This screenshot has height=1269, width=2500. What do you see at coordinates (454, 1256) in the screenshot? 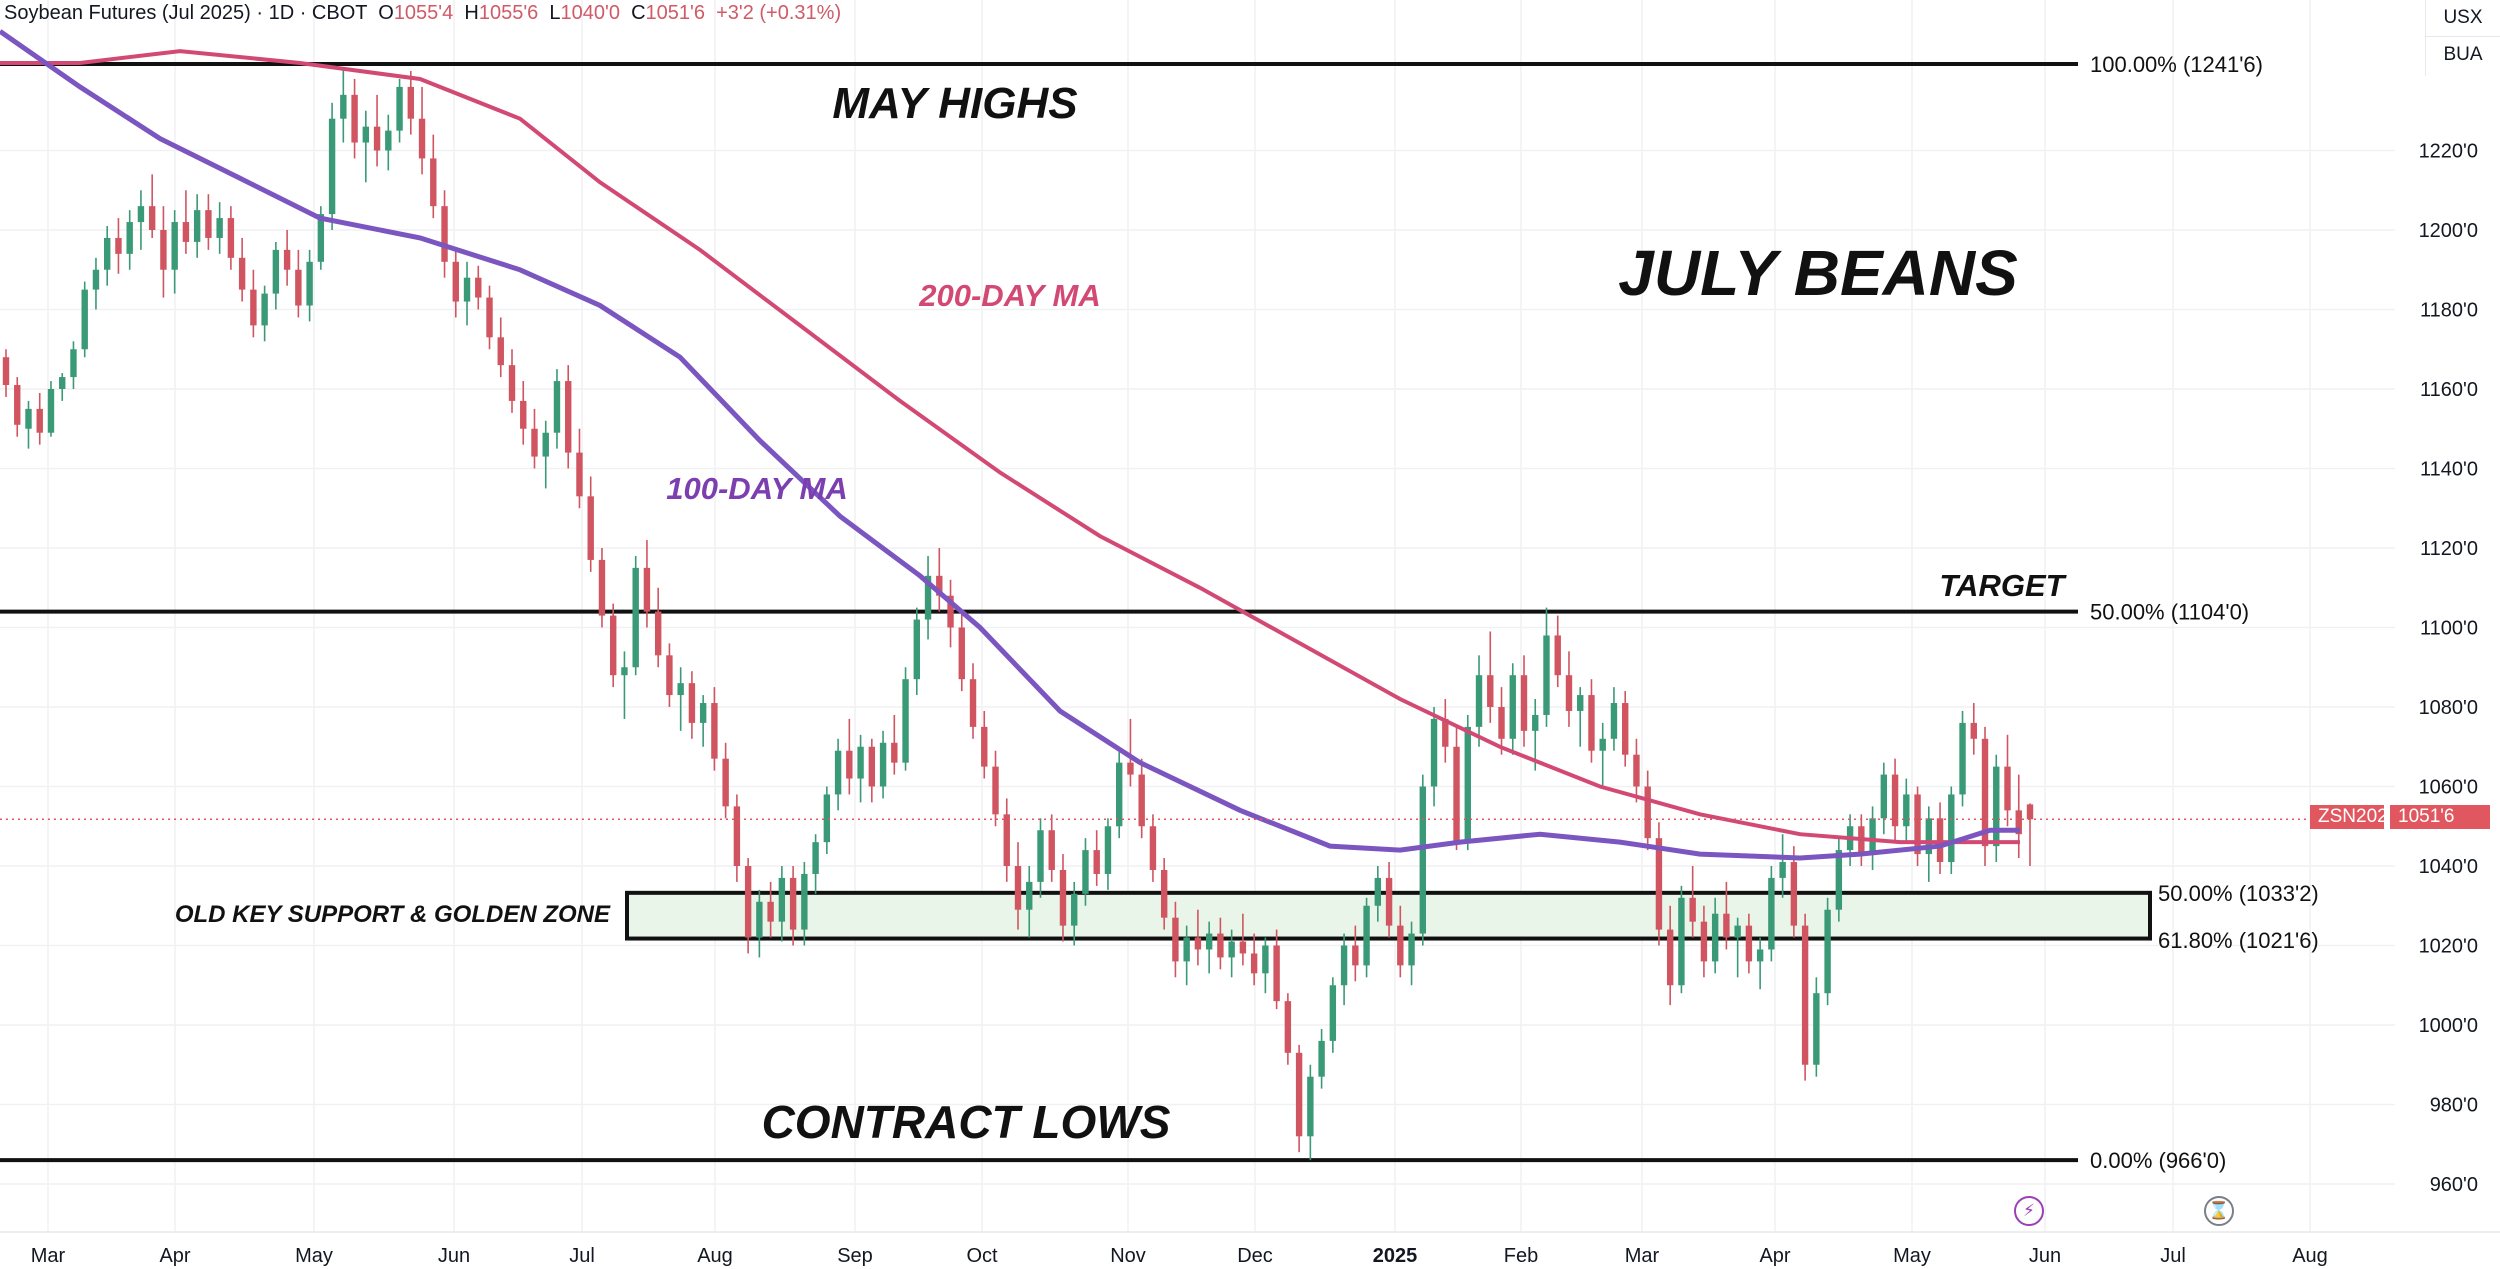
I see `time-tick-label: Jun` at bounding box center [454, 1256].